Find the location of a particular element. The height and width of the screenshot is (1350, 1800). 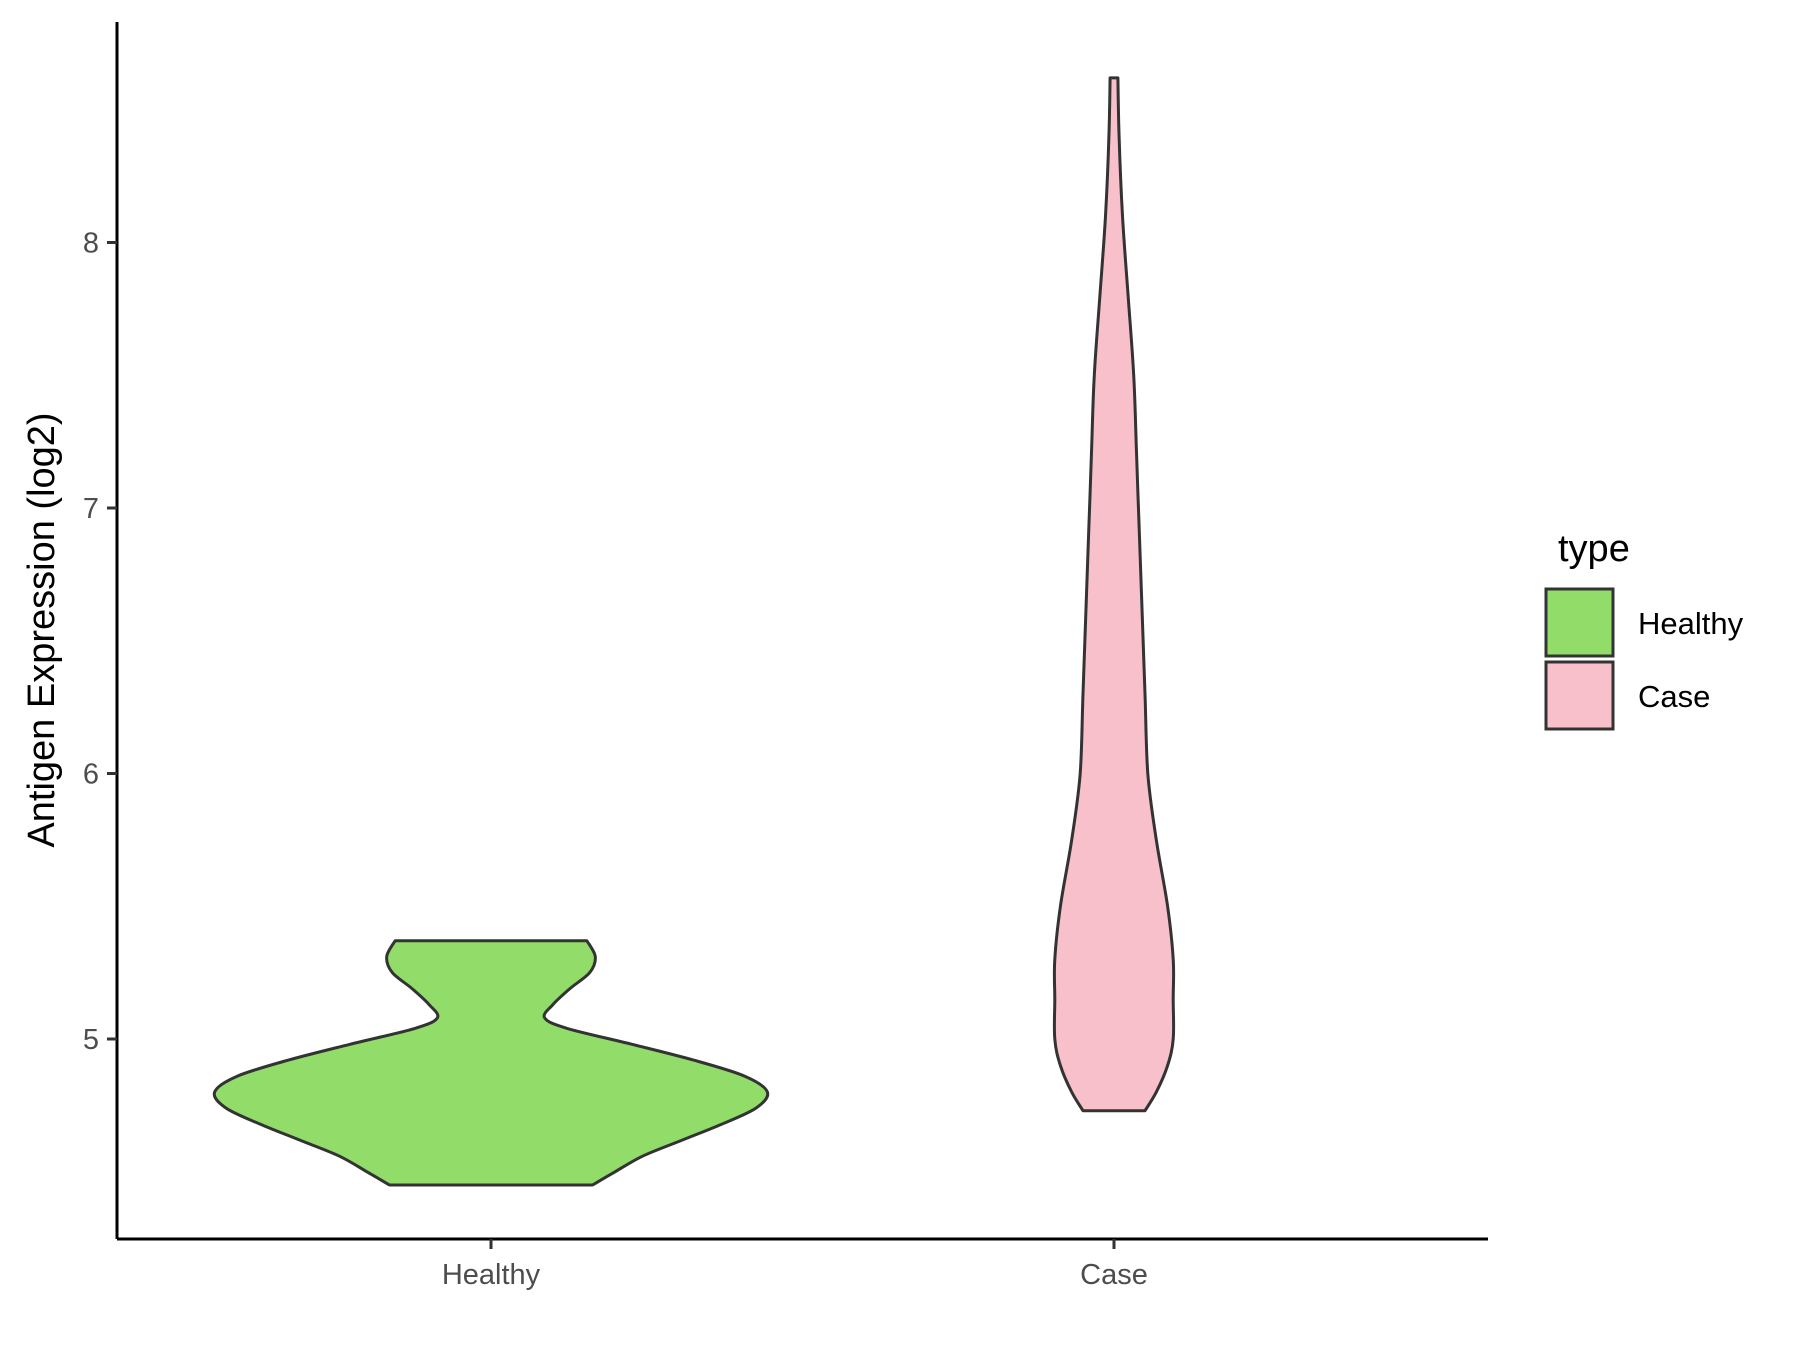

y-tick-label: 6 is located at coordinates (91, 775).